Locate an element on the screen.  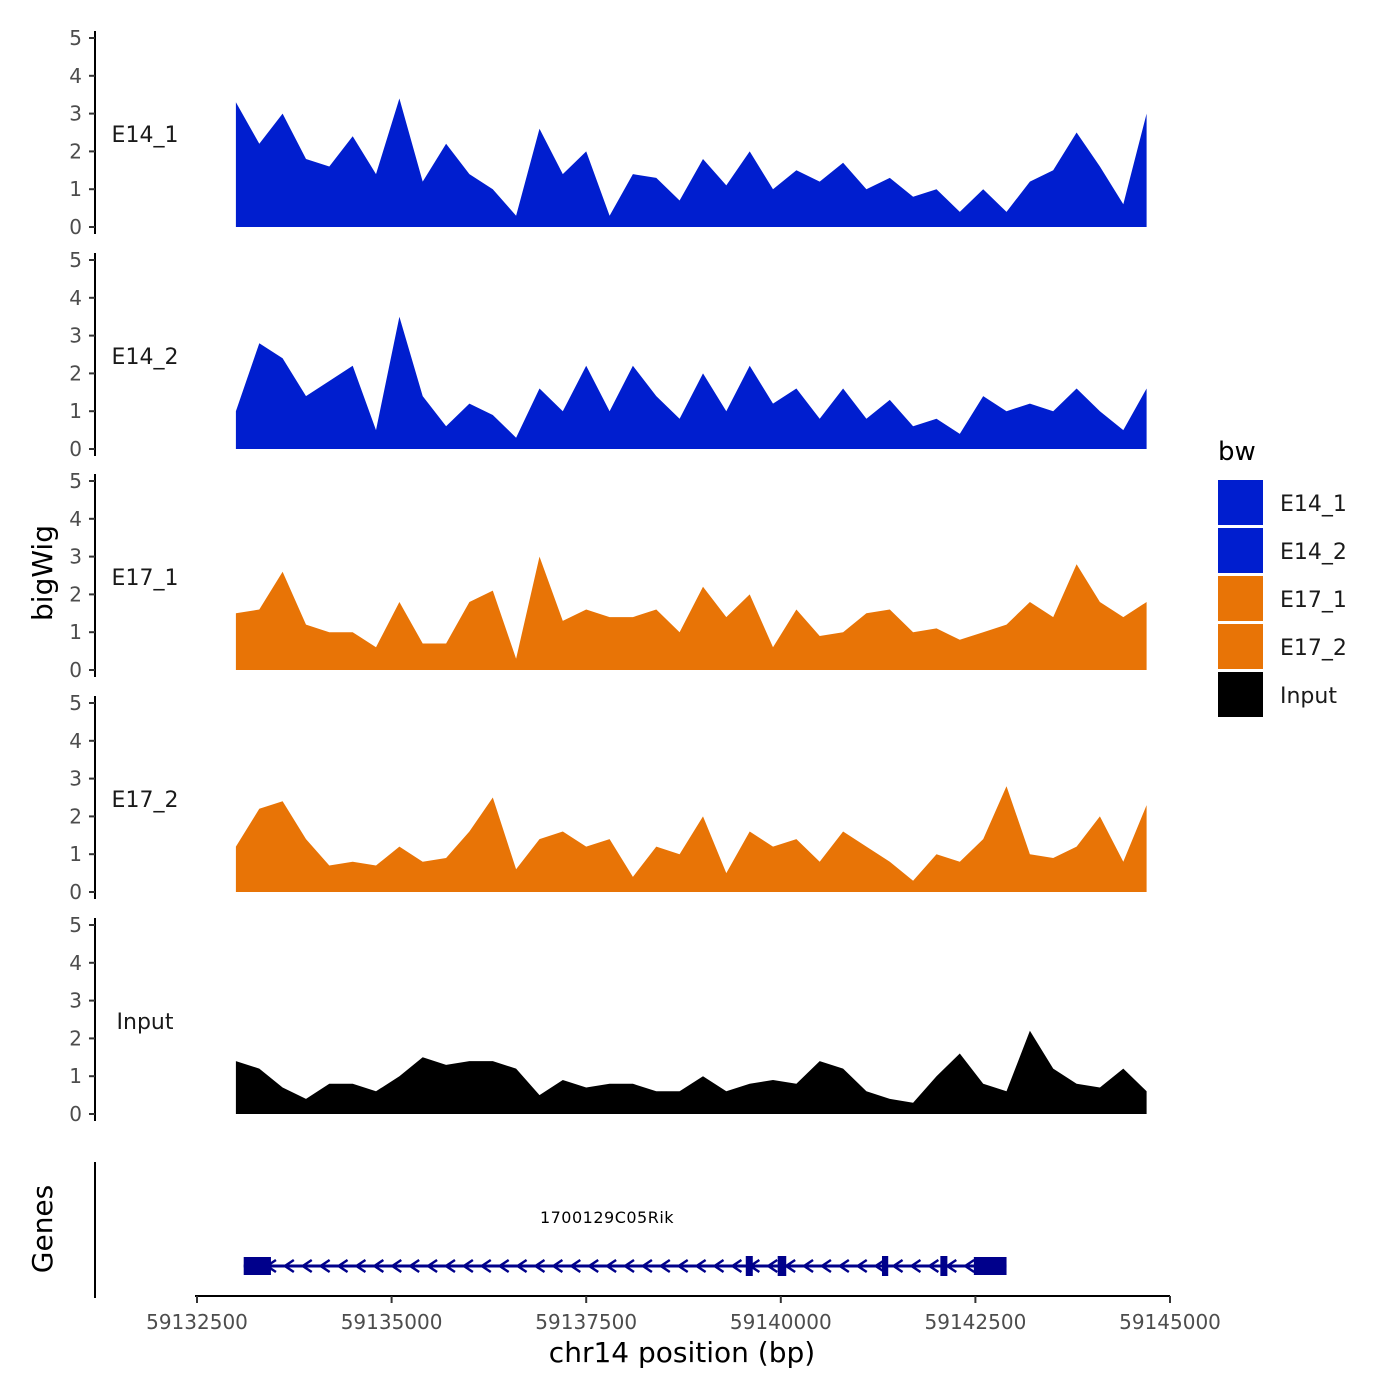
legend-label-E17_1: E17_1 is located at coordinates (1313, 600).